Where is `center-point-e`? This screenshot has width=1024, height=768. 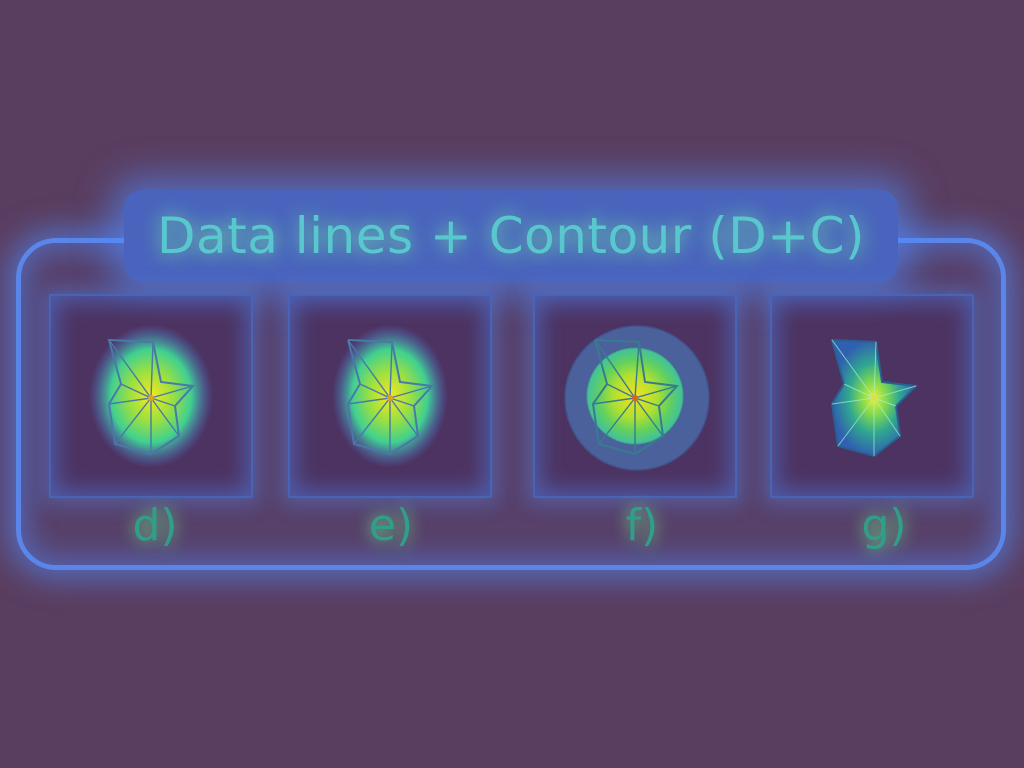 center-point-e is located at coordinates (390, 398).